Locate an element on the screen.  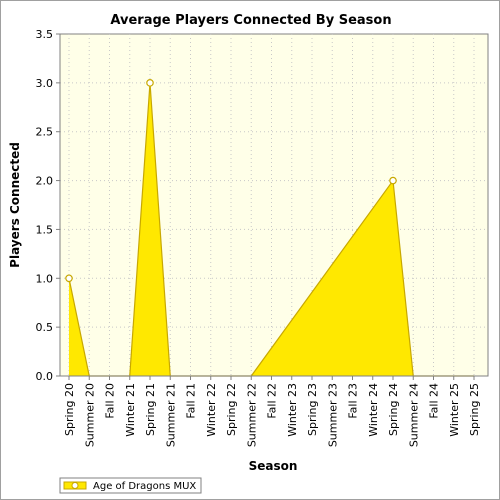
y-tick-label: 1.0 is located at coordinates (45, 278).